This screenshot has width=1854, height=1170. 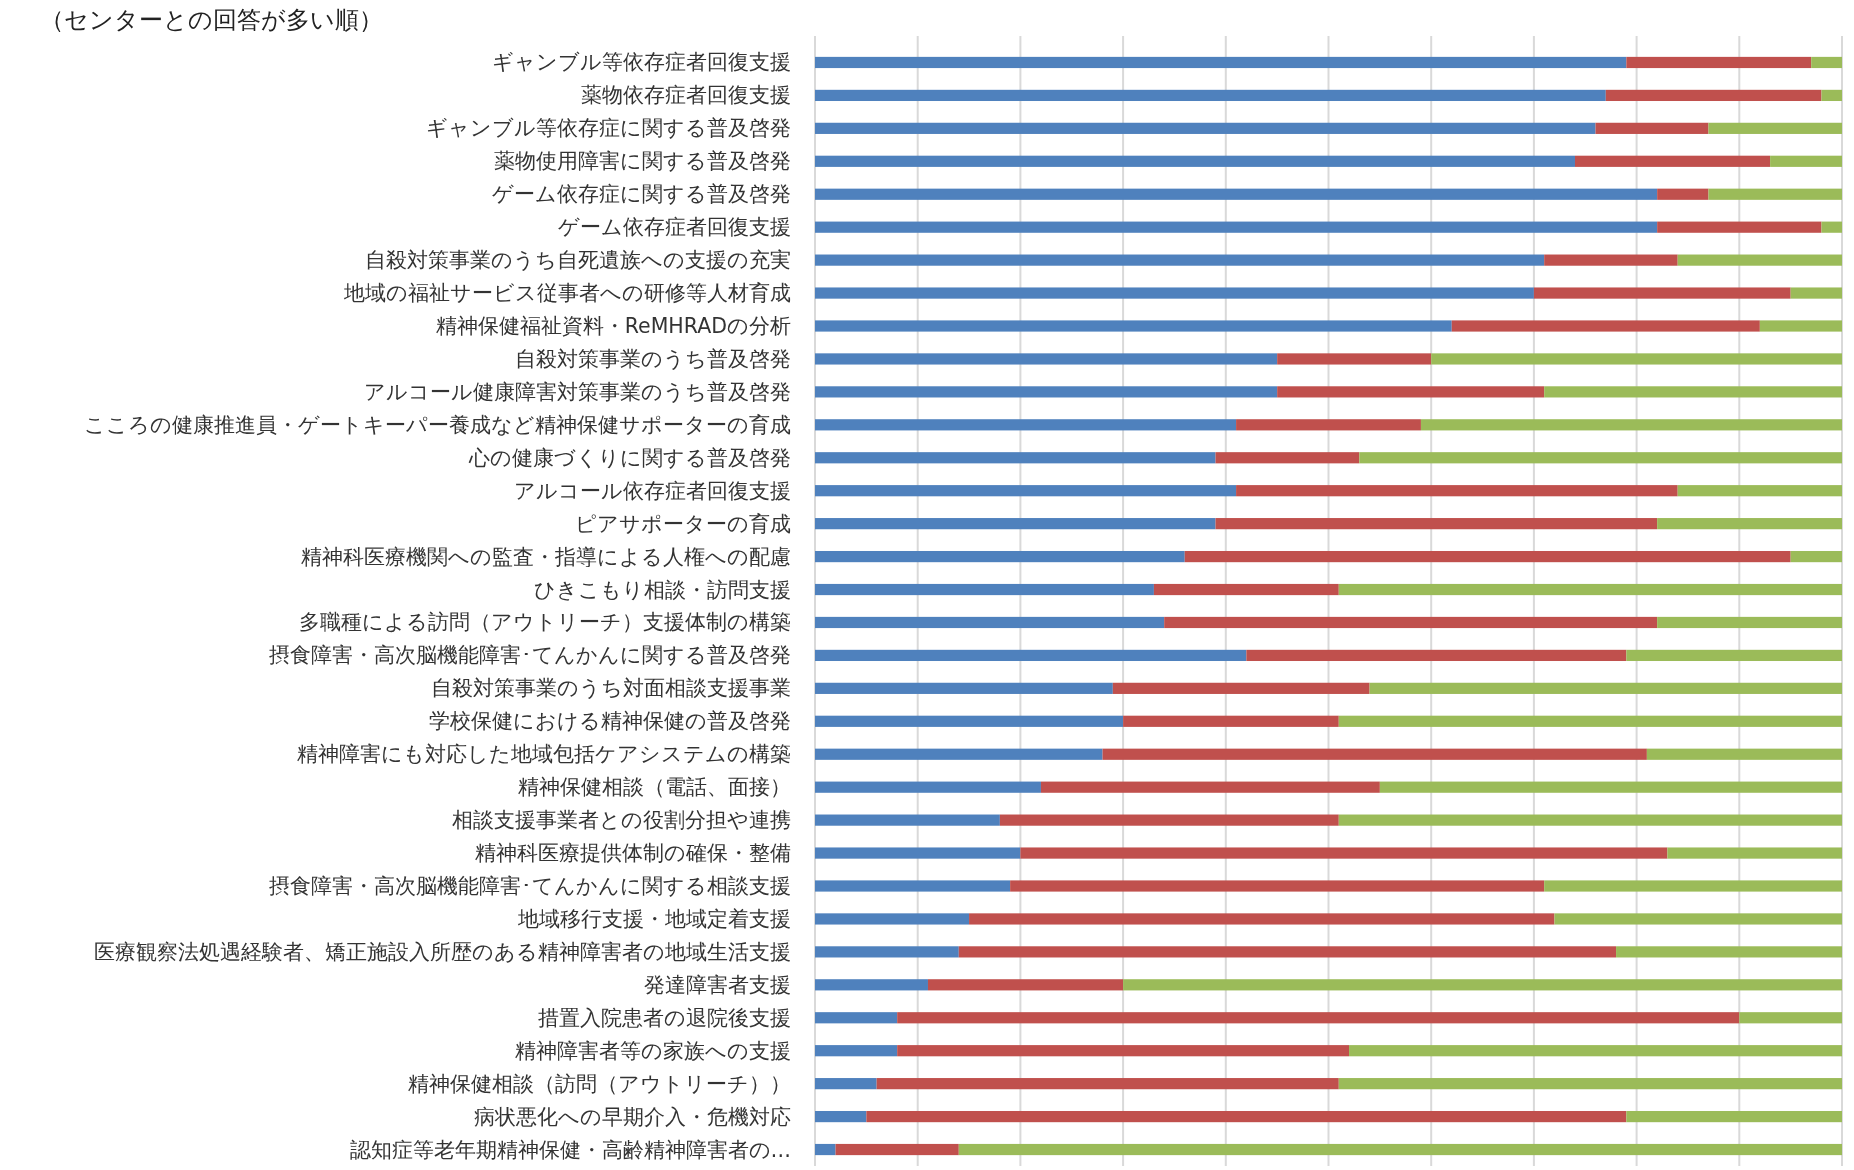 I want to click on y-tick-label: こころの健康推進員・ゲートキーパー養成など精神保健サポーターの育成, so click(x=437, y=424).